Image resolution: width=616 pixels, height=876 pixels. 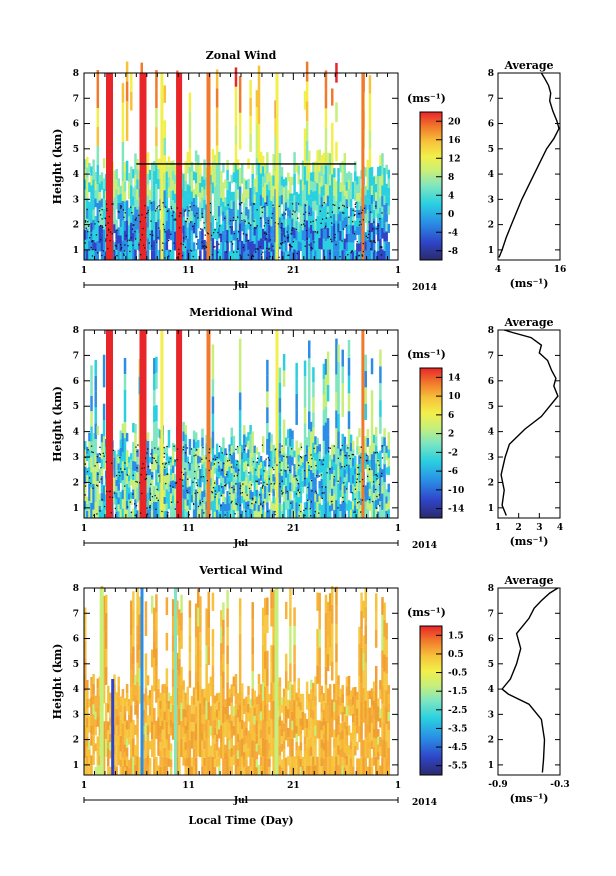 What do you see at coordinates (237, 680) in the screenshot?
I see `heatmap-field` at bounding box center [237, 680].